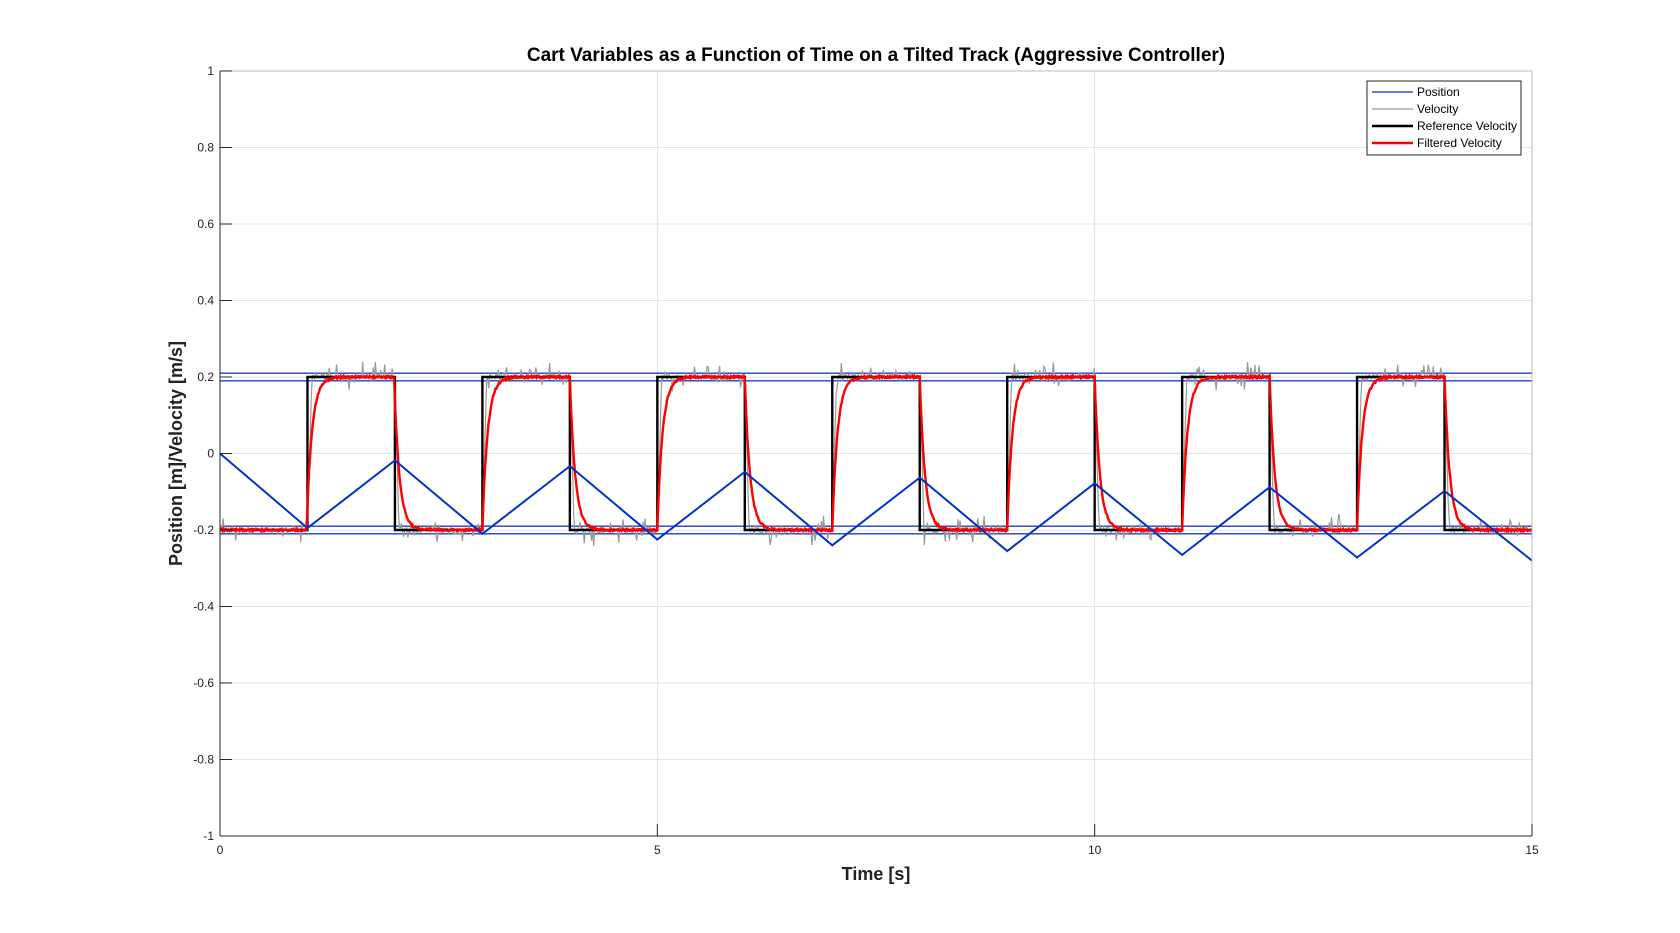  Describe the element at coordinates (876, 507) in the screenshot. I see `series-position` at that location.